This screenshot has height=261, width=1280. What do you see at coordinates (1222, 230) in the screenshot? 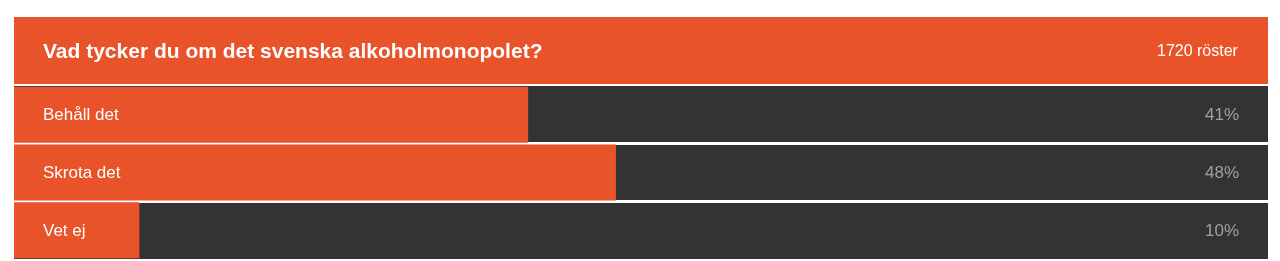
I see `data-label: 10%` at bounding box center [1222, 230].